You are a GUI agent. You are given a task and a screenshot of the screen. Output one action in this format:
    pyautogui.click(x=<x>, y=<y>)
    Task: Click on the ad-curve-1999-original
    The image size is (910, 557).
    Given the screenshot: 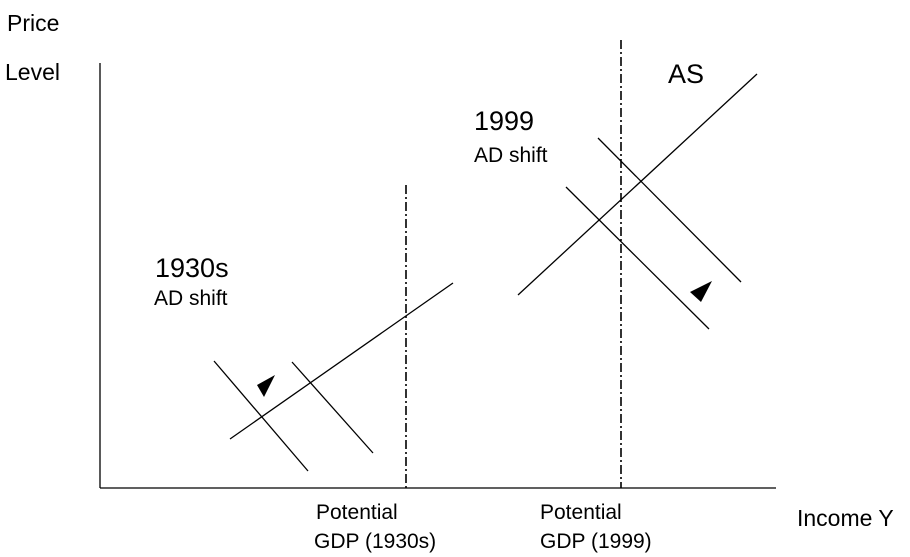 What is the action you would take?
    pyautogui.click(x=637, y=258)
    